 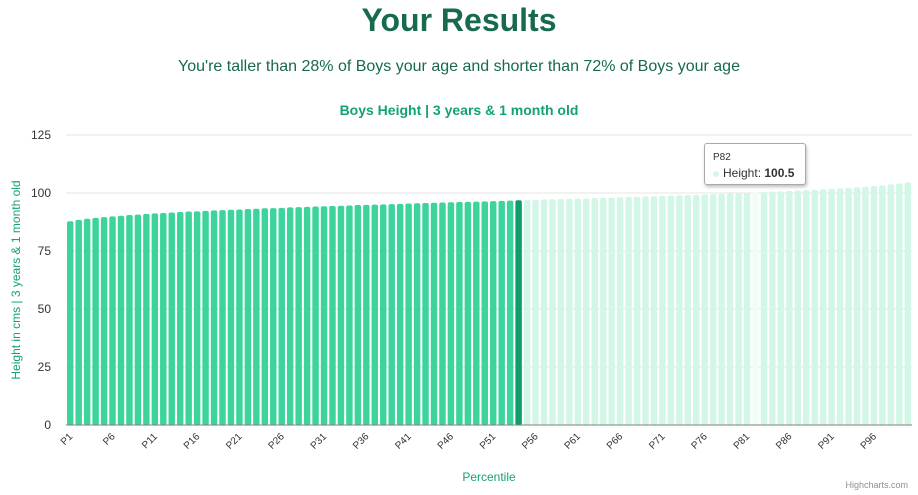 What do you see at coordinates (552, 312) in the screenshot?
I see `bar-p58` at bounding box center [552, 312].